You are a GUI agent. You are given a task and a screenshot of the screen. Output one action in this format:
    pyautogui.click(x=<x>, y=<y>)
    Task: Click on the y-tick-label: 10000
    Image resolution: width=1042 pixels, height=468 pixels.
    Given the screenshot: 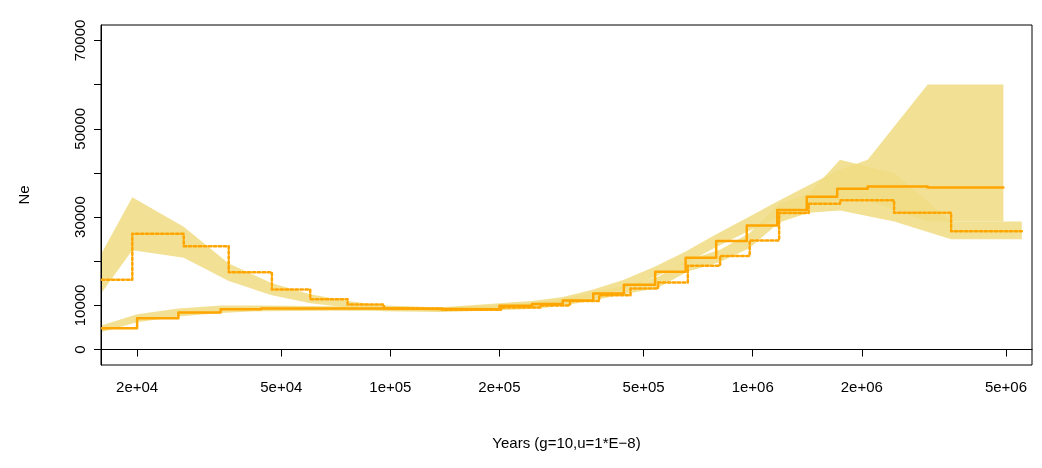 What is the action you would take?
    pyautogui.click(x=79, y=305)
    